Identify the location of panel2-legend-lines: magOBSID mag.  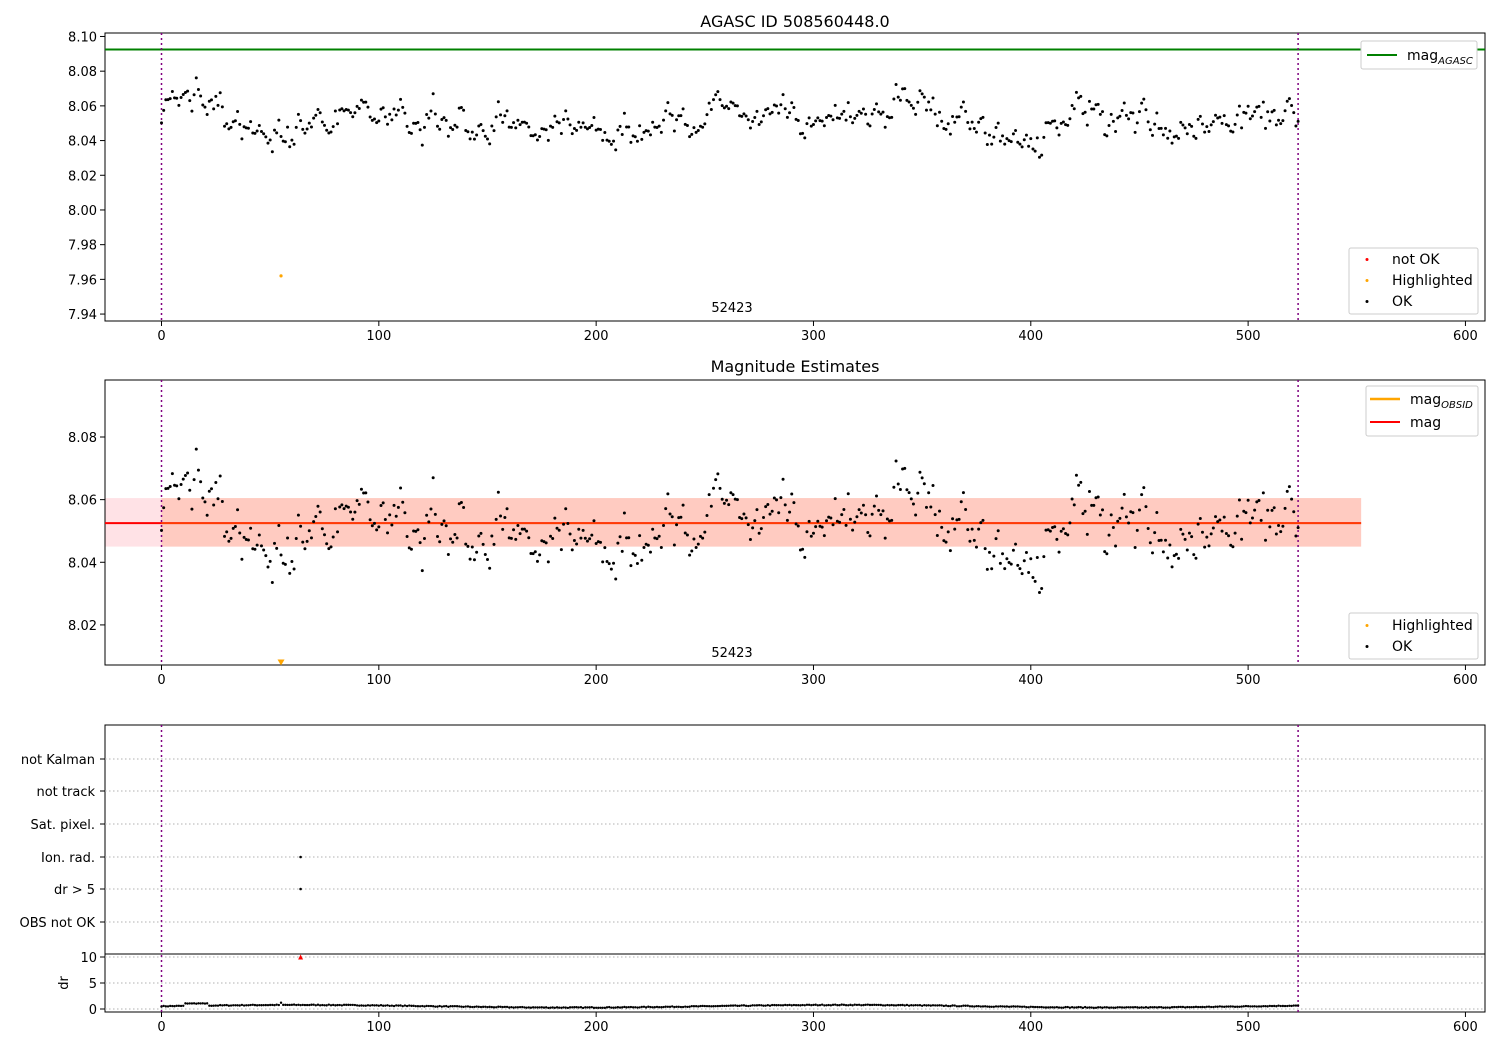
(1422, 411).